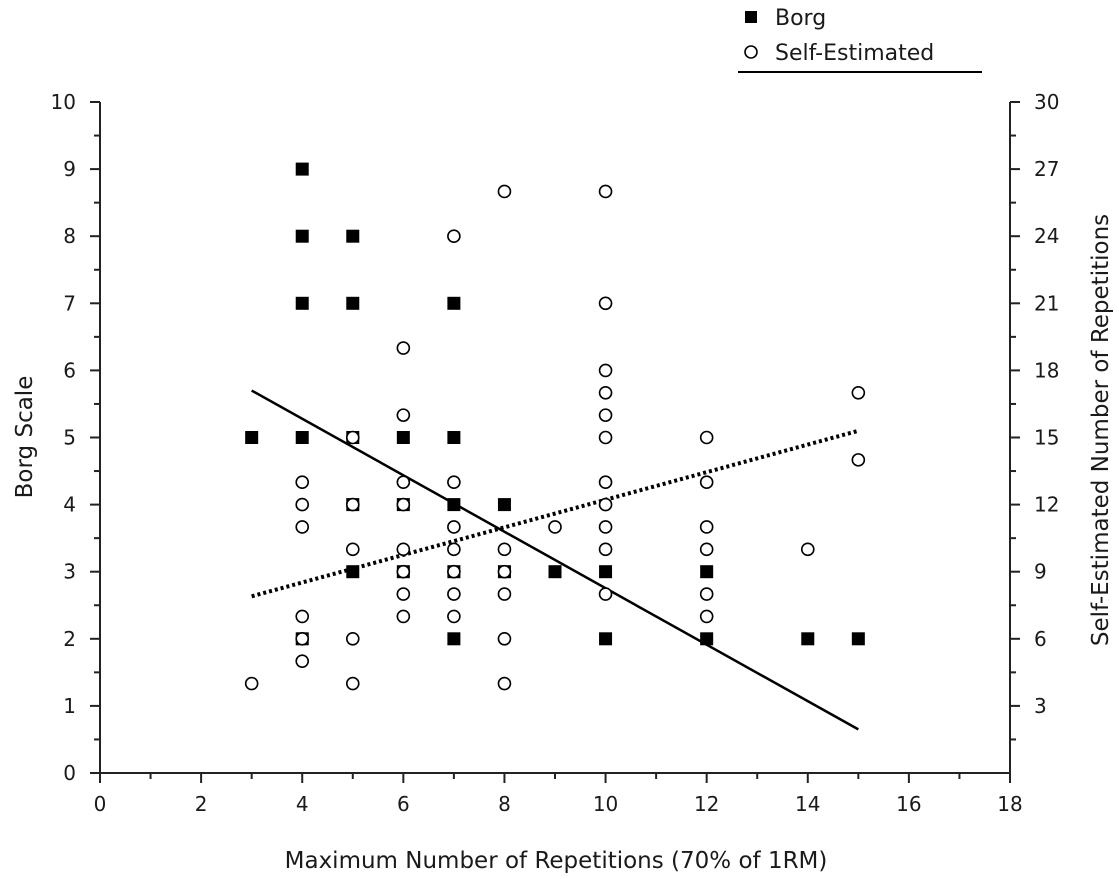  What do you see at coordinates (302, 804) in the screenshot?
I see `x-tick-label: 4` at bounding box center [302, 804].